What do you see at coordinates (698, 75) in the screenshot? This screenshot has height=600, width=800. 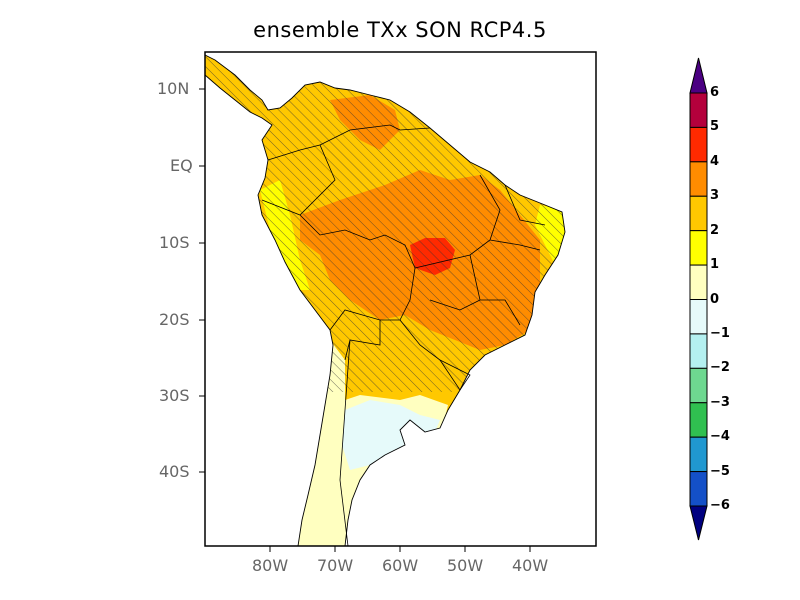 I see `colorbar-arrow-top` at bounding box center [698, 75].